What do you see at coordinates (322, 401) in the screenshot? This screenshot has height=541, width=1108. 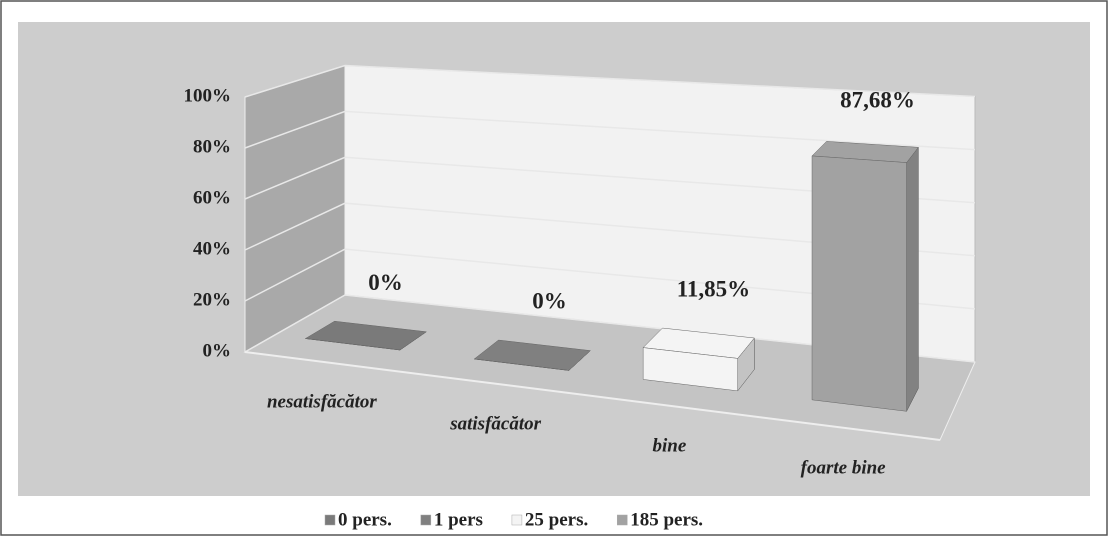 I see `x-tick-label: nesatisfăcător` at bounding box center [322, 401].